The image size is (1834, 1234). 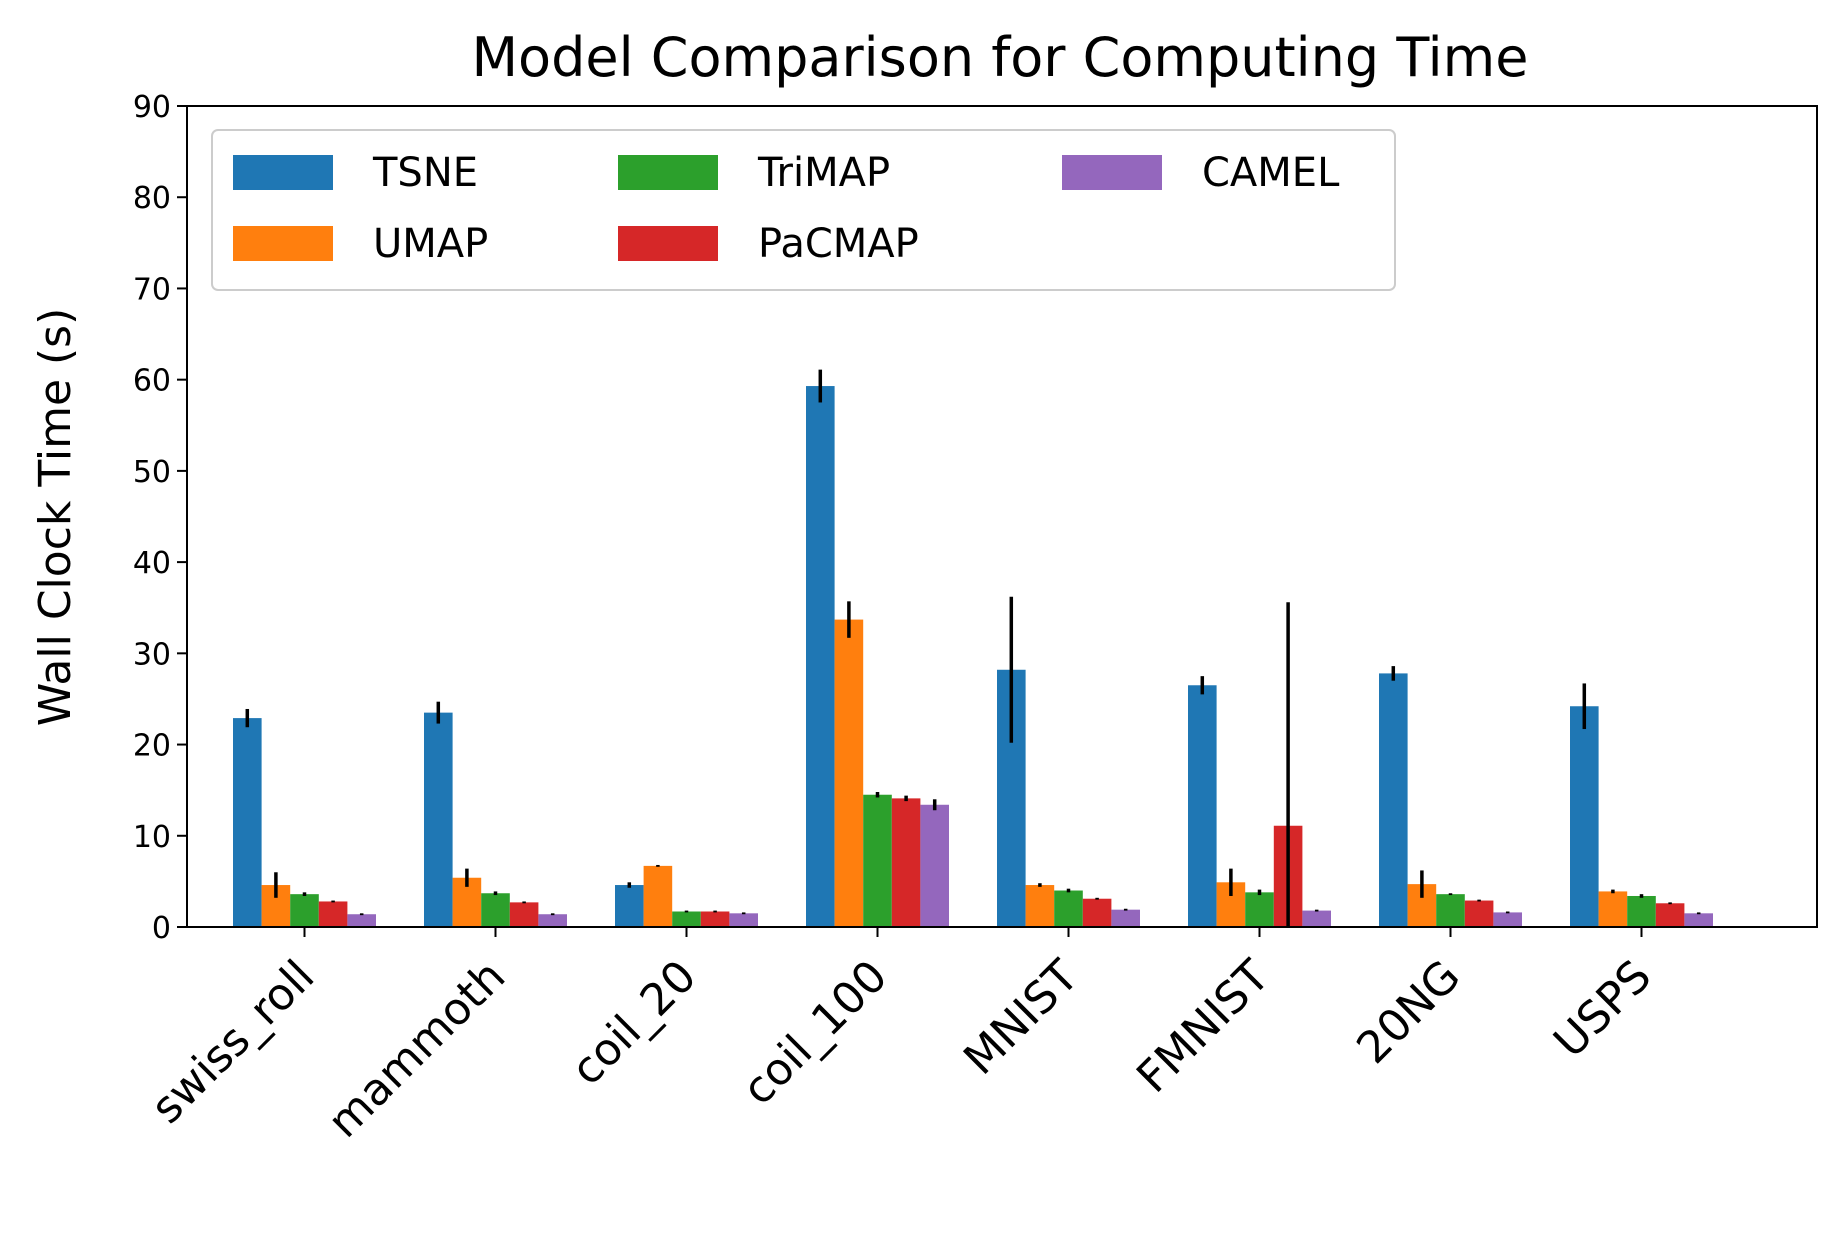 I want to click on bar-TSNE-swiss_roll, so click(x=247, y=822).